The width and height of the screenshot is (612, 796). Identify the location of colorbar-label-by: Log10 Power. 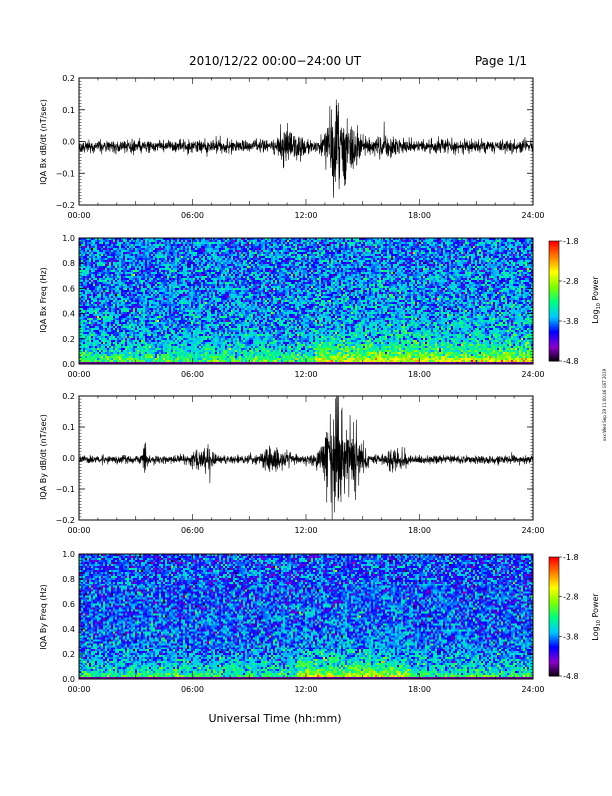
(596, 617).